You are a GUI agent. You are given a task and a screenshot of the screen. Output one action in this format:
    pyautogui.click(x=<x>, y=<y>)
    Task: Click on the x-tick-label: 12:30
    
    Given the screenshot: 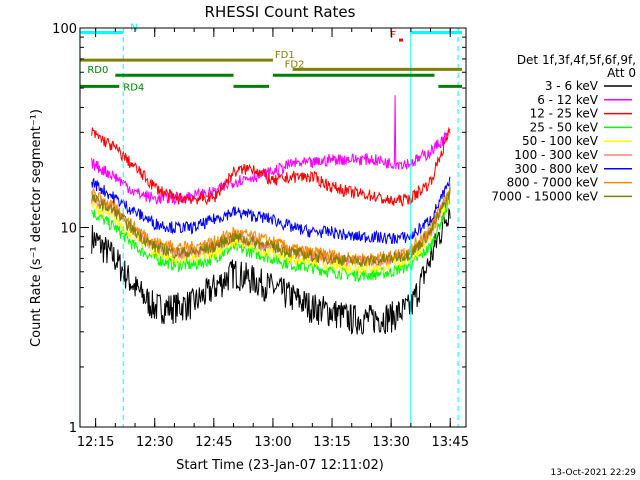 What is the action you would take?
    pyautogui.click(x=154, y=442)
    